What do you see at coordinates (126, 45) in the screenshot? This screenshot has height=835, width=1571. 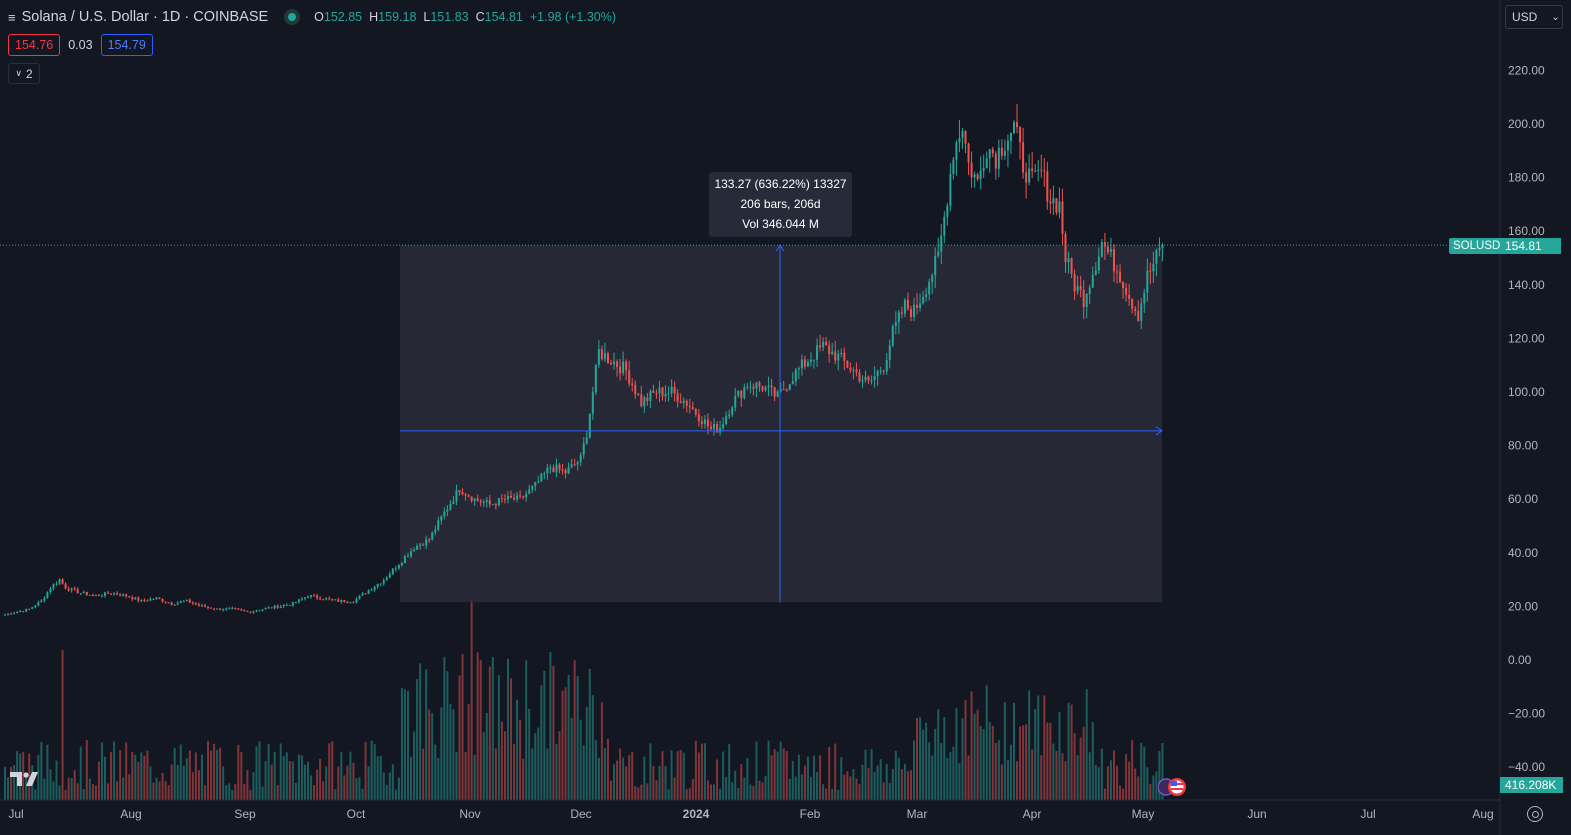 I see `buy-price-button: 154.79` at bounding box center [126, 45].